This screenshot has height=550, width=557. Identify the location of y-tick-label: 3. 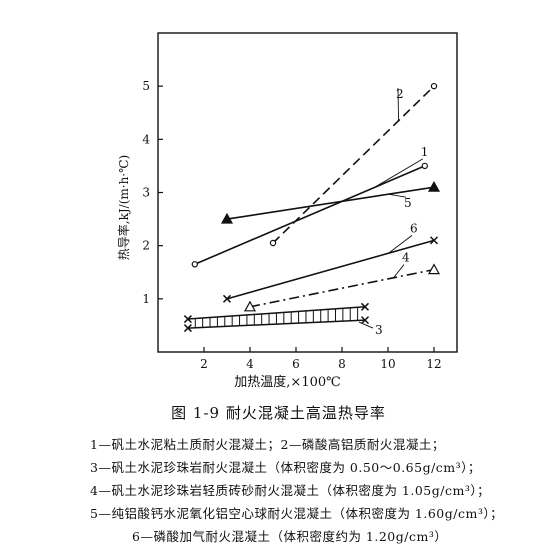
(146, 193).